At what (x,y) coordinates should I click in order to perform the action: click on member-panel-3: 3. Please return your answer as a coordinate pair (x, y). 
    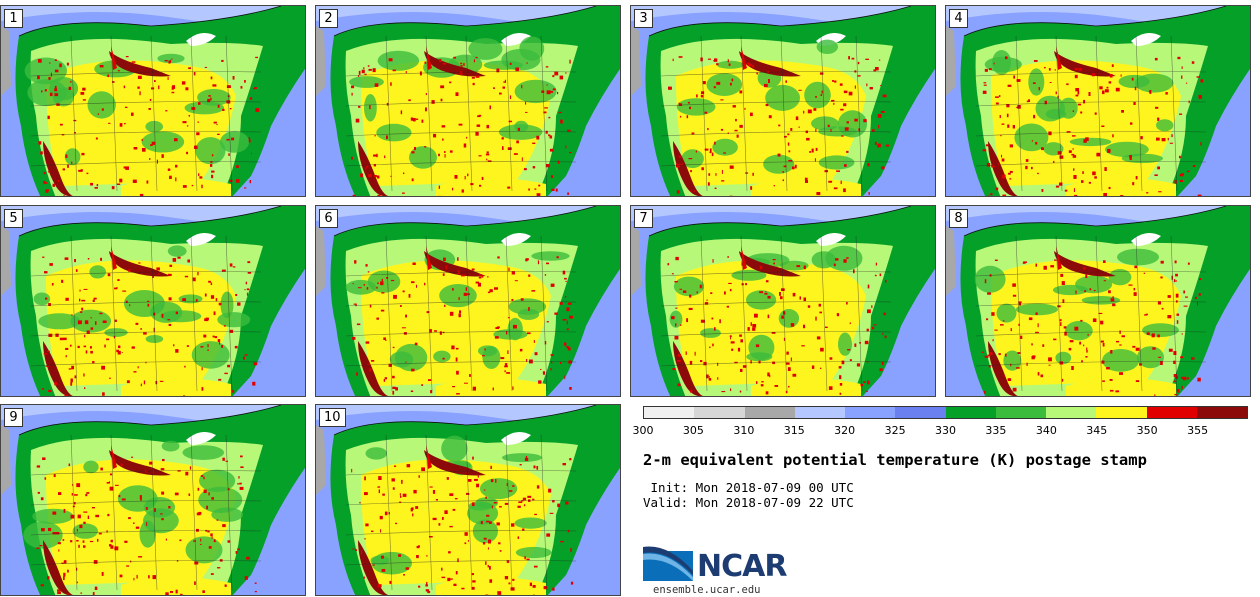
    Looking at the image, I should click on (783, 101).